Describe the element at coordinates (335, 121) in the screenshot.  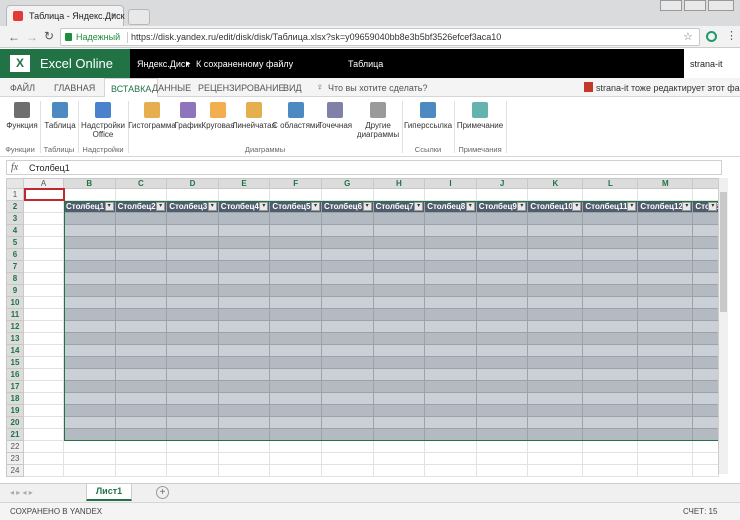
I see `ribbon-button: Точечная` at that location.